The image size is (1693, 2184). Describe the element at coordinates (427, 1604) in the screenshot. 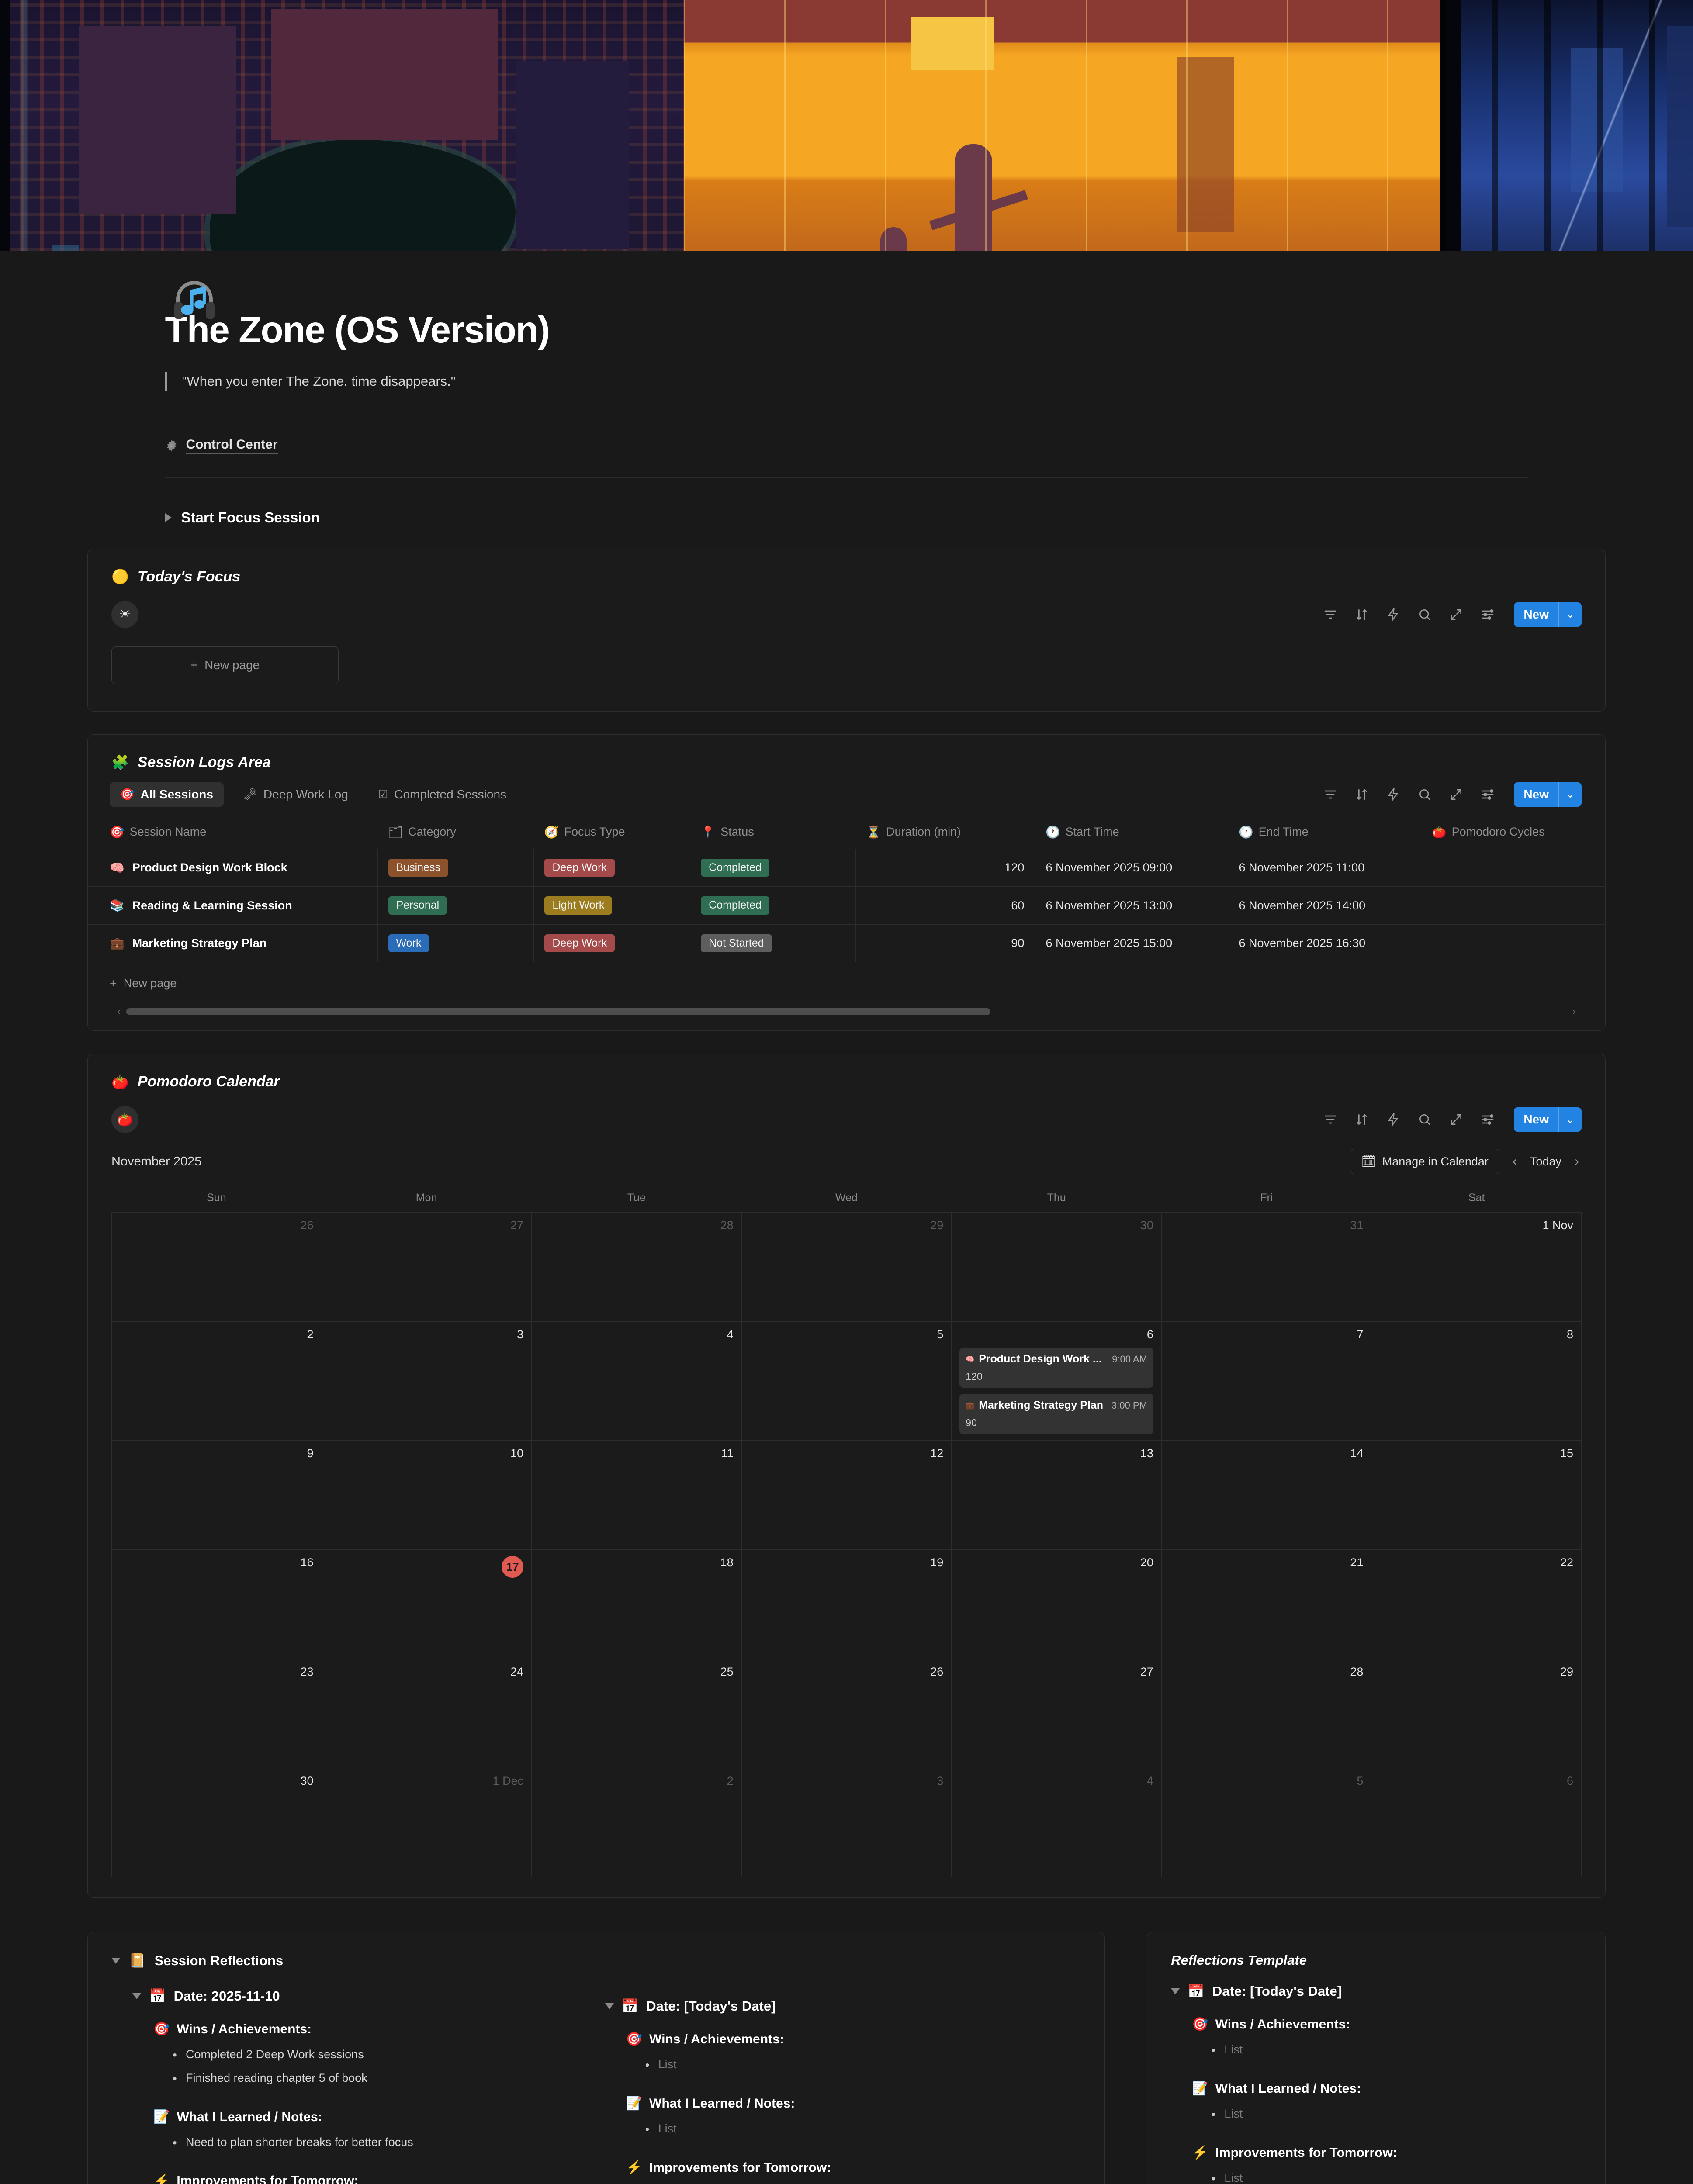

I see `calendar-day-cell: 17` at that location.